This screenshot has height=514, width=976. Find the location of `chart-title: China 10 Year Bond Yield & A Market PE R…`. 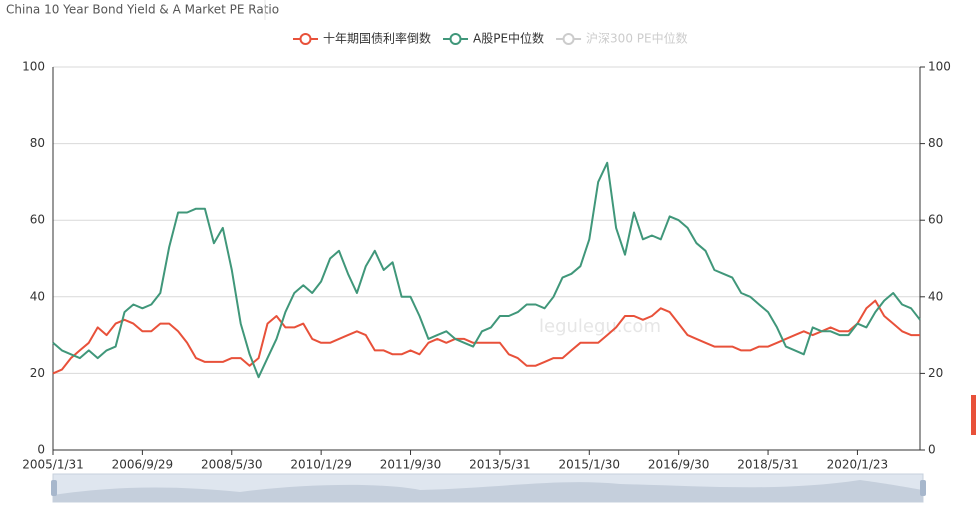

chart-title: China 10 Year Bond Yield & A Market PE R… is located at coordinates (142, 10).